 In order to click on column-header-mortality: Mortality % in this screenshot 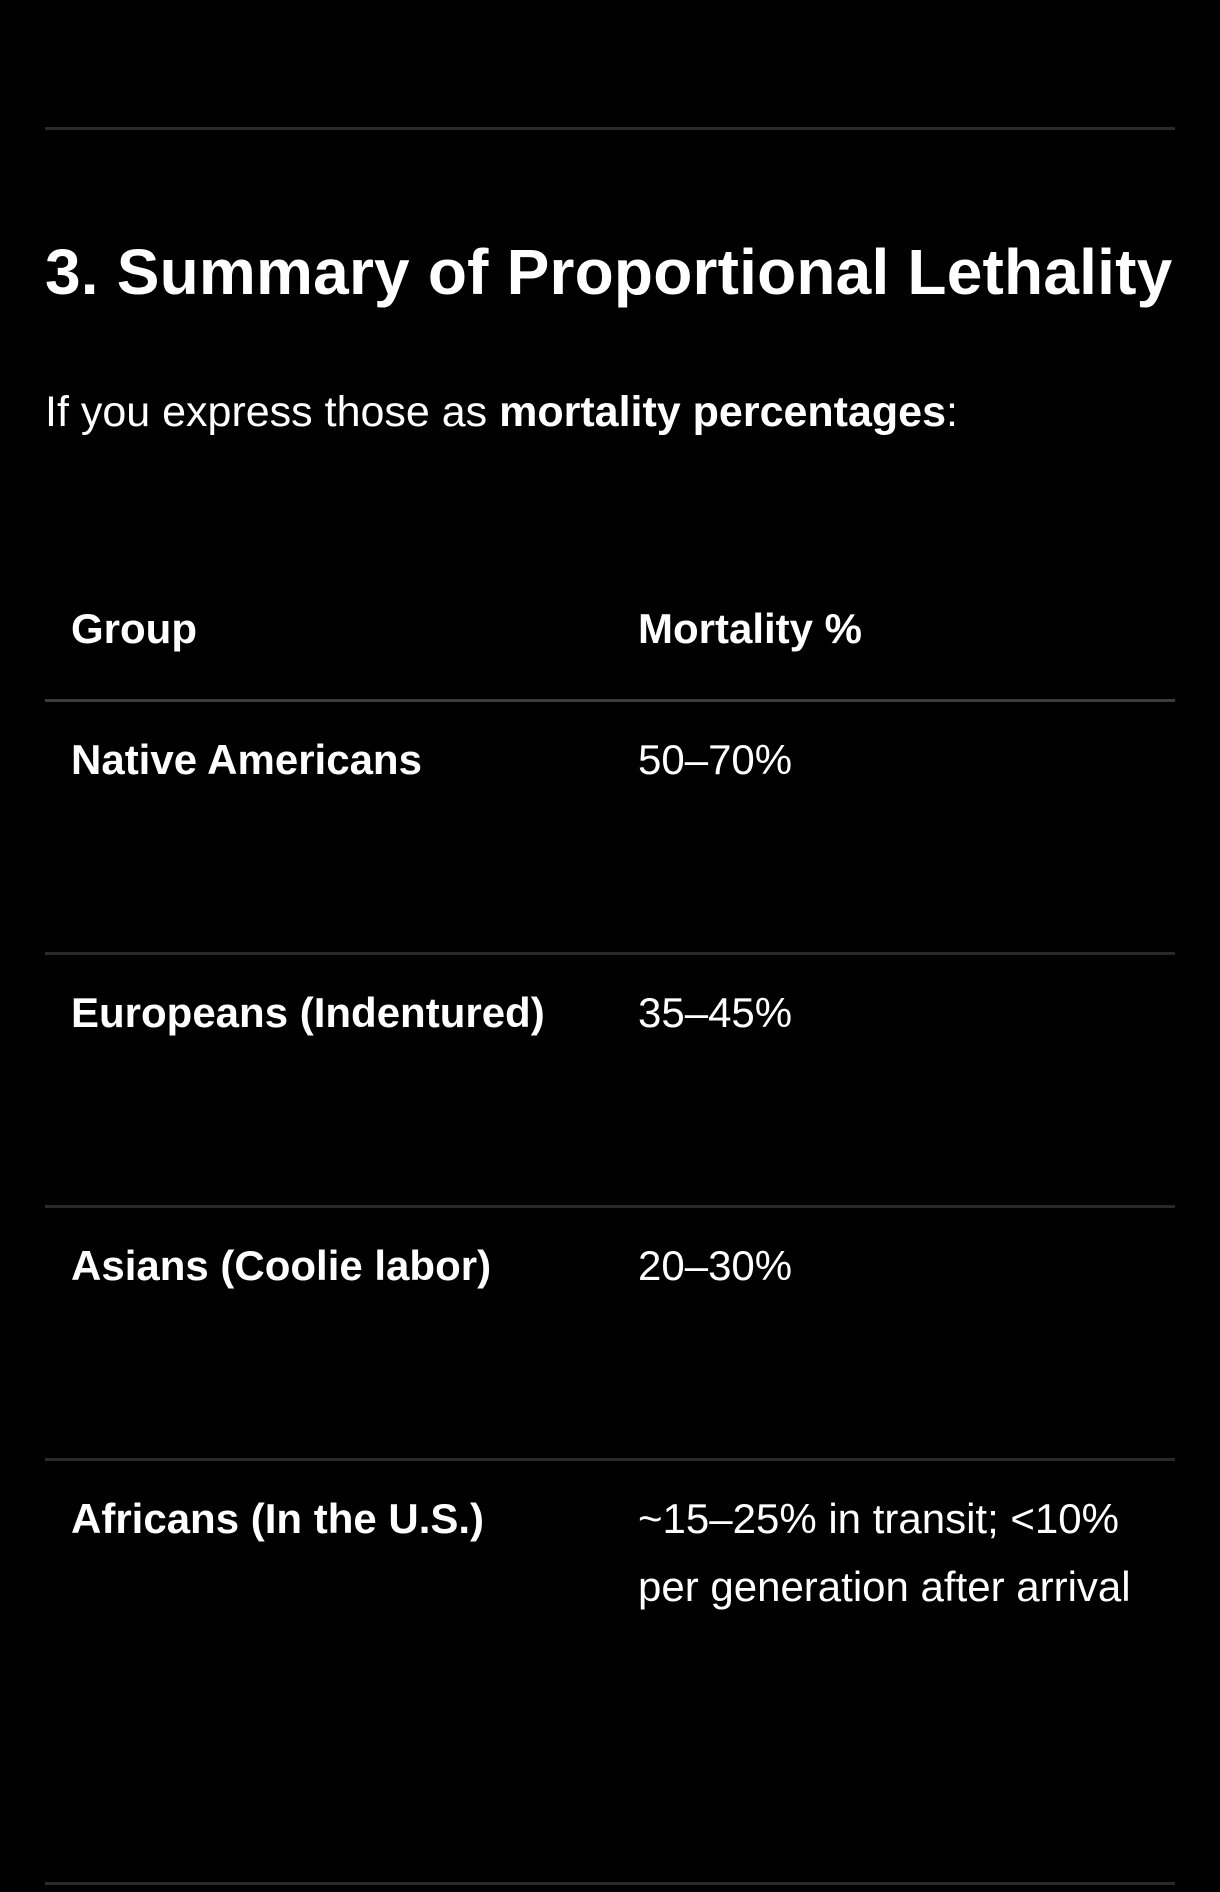, I will do `click(893, 648)`.